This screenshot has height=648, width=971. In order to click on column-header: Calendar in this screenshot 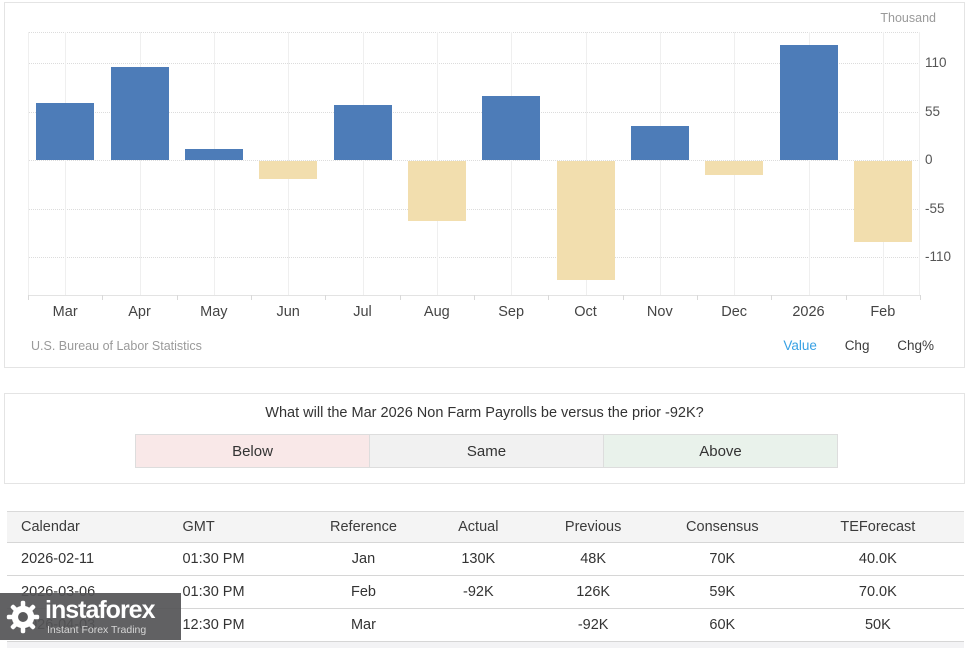, I will do `click(91, 527)`.